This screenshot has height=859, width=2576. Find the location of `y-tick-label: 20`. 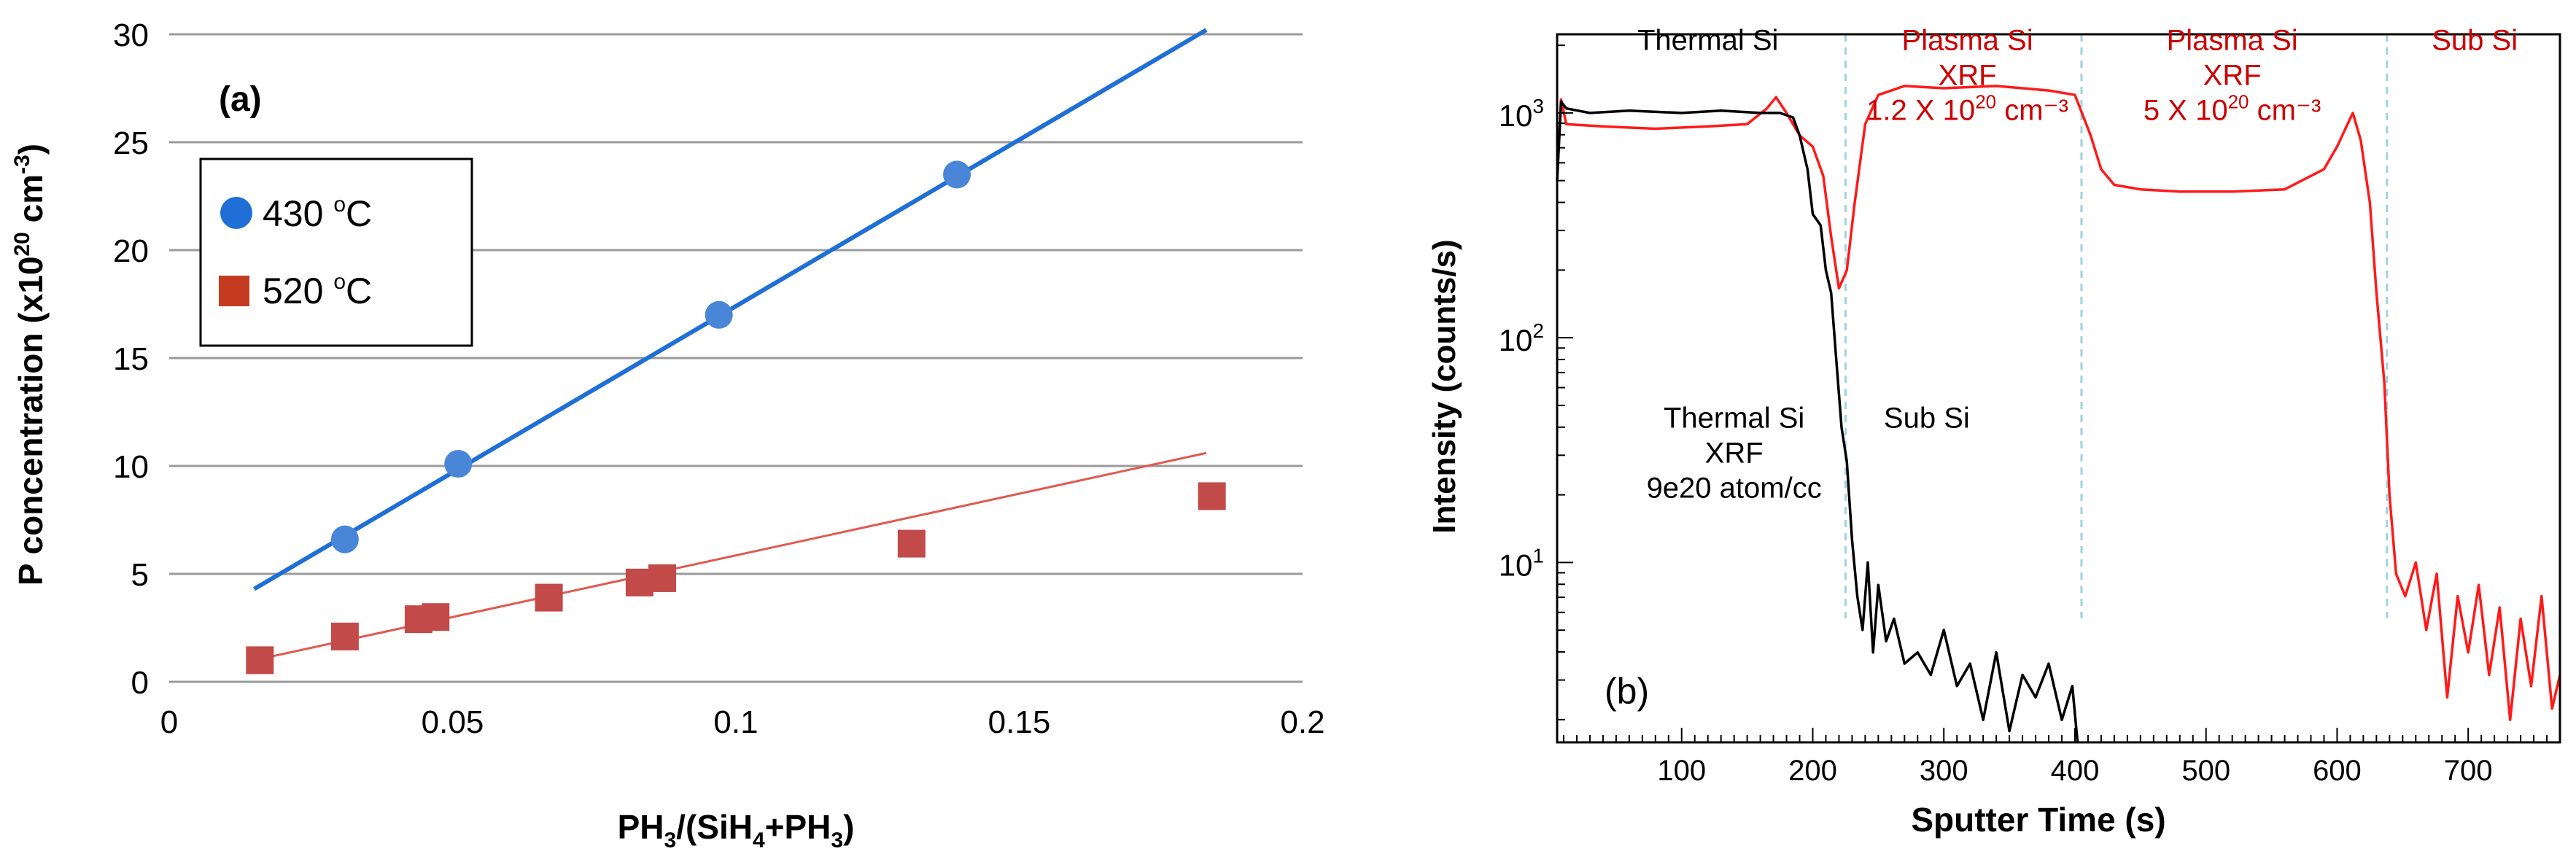

y-tick-label: 20 is located at coordinates (131, 251).